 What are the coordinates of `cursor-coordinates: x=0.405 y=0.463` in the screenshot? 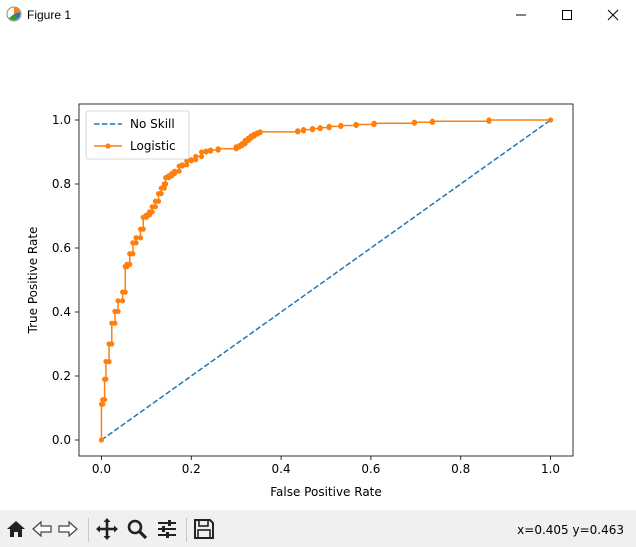 It's located at (570, 530).